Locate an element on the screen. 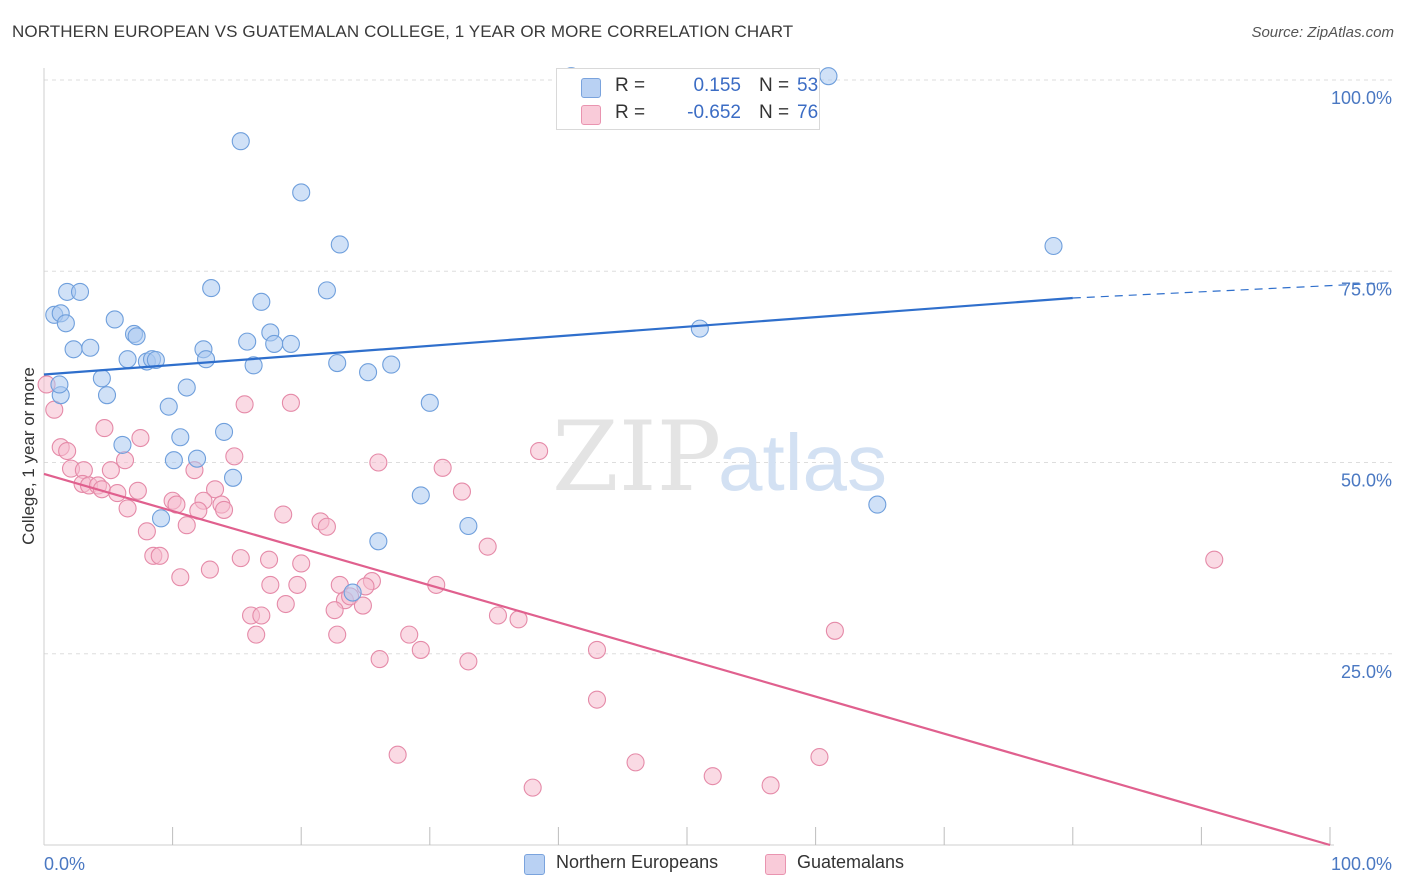  northern-europeans-trend-line is located at coordinates (558, 336).